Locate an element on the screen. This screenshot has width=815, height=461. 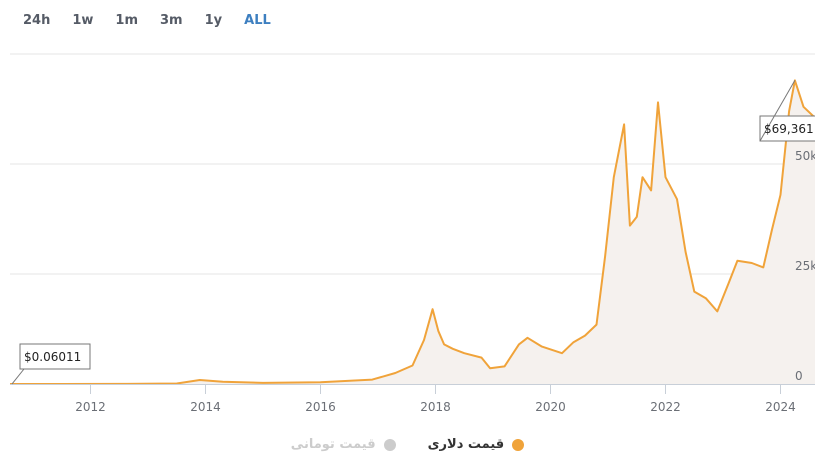
y-tick-label: 50k is located at coordinates (805, 156).